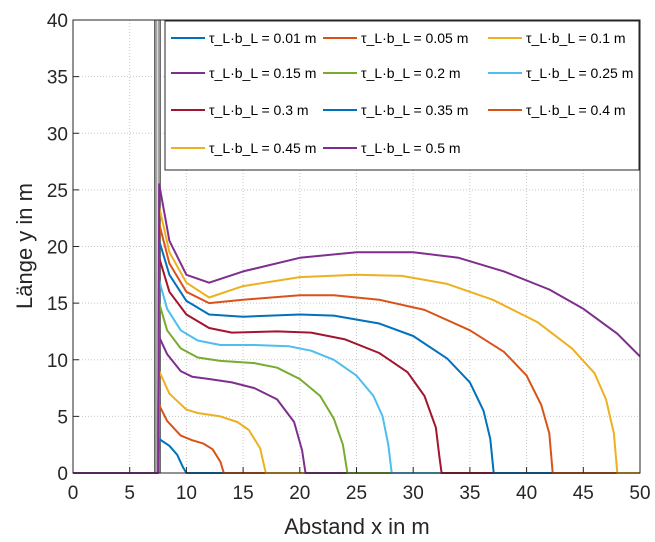 This screenshot has height=542, width=655. What do you see at coordinates (243, 493) in the screenshot?
I see `x-tick-label-3: 15` at bounding box center [243, 493].